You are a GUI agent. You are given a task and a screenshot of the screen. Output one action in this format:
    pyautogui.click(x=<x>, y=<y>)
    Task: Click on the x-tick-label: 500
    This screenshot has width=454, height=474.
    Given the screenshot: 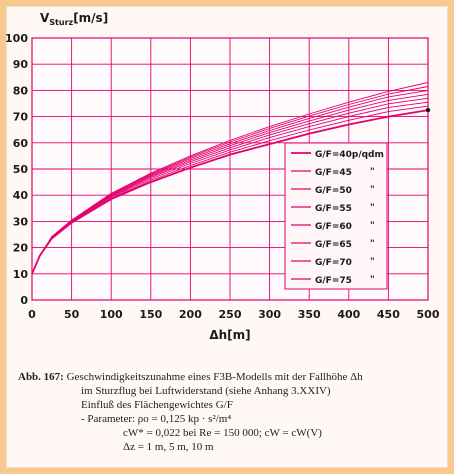 What is the action you would take?
    pyautogui.click(x=428, y=314)
    